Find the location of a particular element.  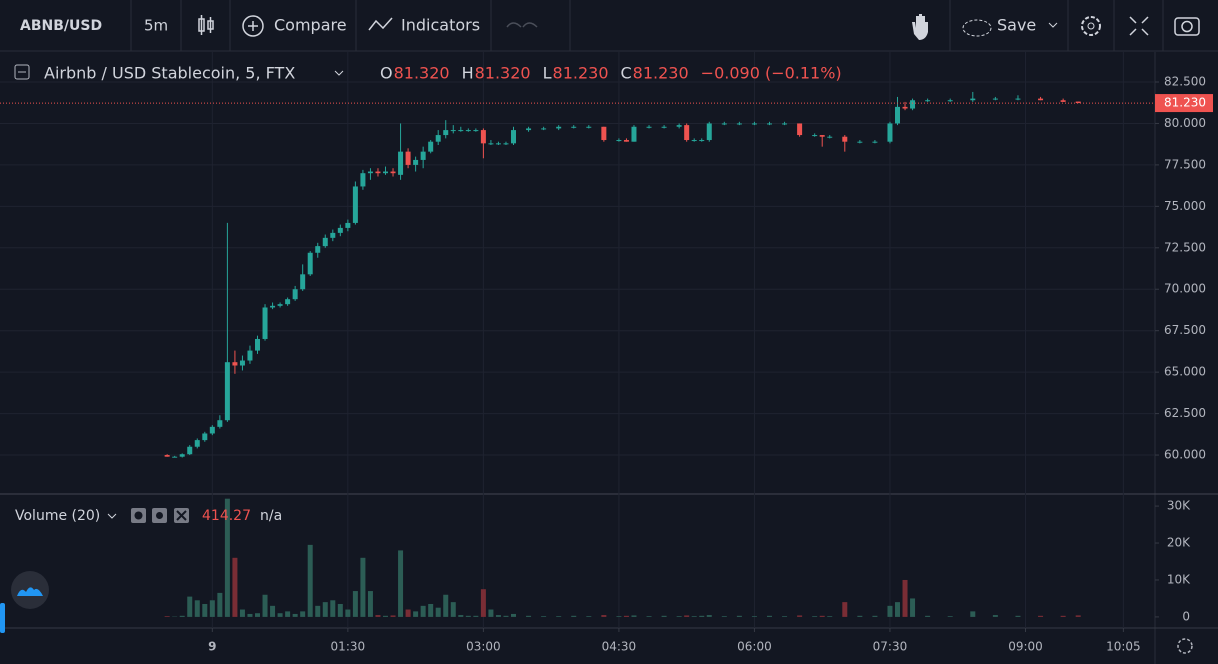

interval: 5m is located at coordinates (156, 26).